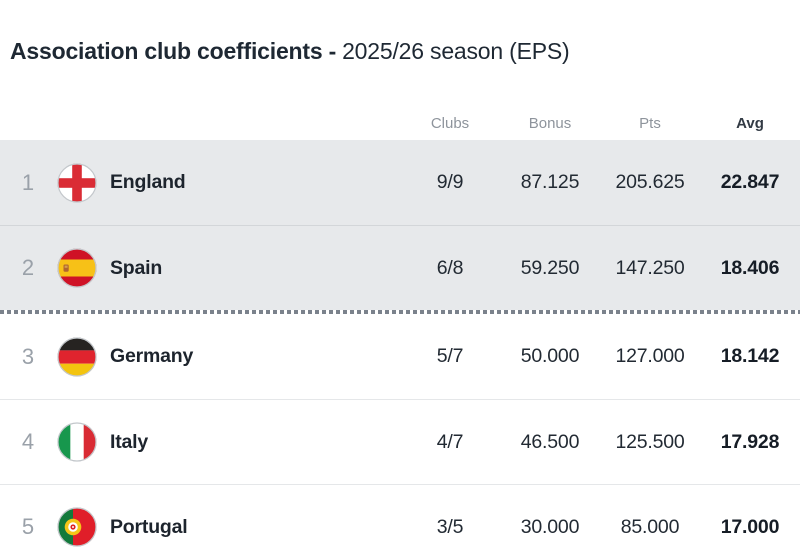 The image size is (800, 555). Describe the element at coordinates (650, 182) in the screenshot. I see `pts-value: 205.625` at that location.